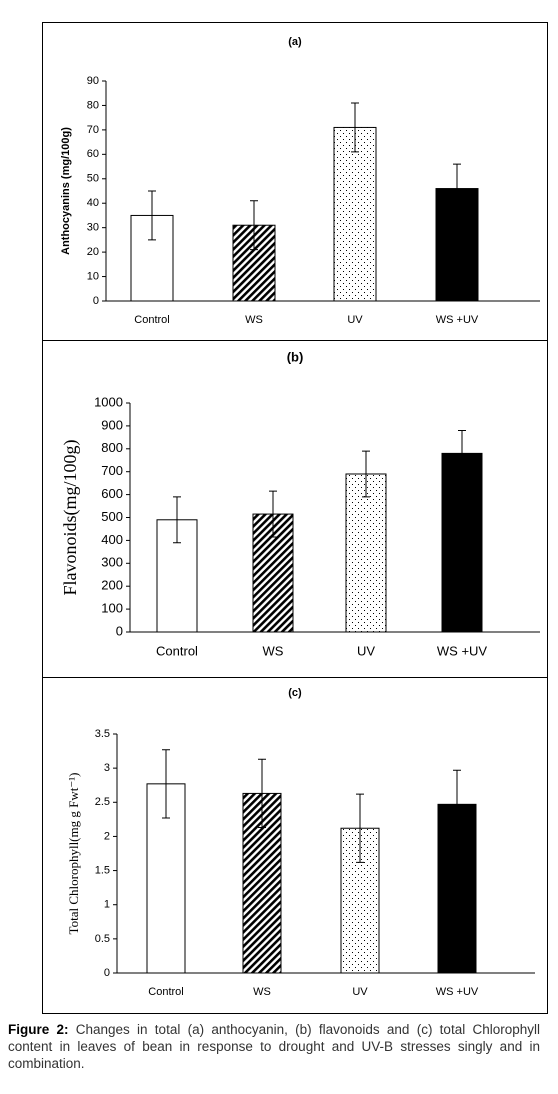 The image size is (558, 1094). Describe the element at coordinates (93, 276) in the screenshot. I see `y-tick-label: 10` at that location.